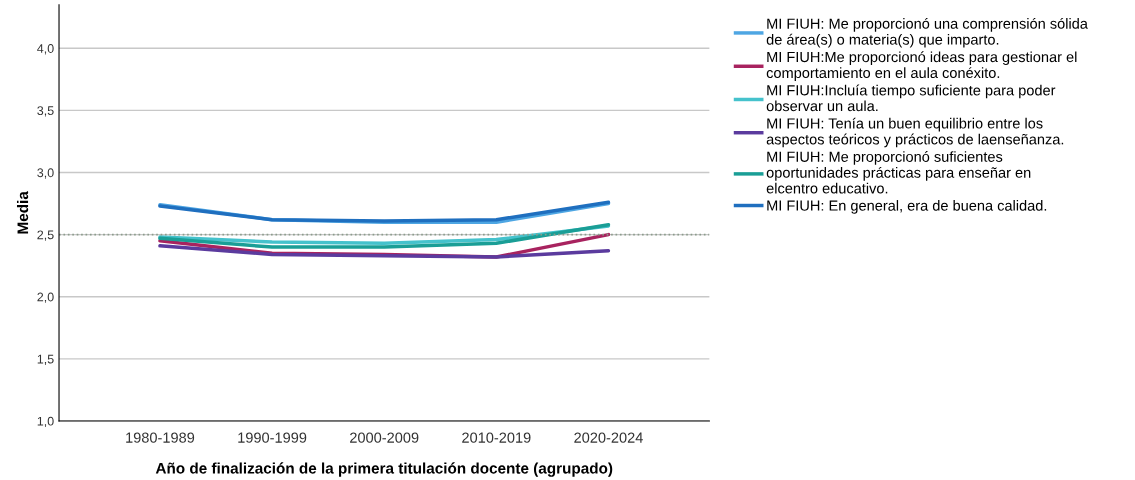 This screenshot has width=1135, height=480. Describe the element at coordinates (45, 49) in the screenshot. I see `y-tick-label: 4,0` at that location.